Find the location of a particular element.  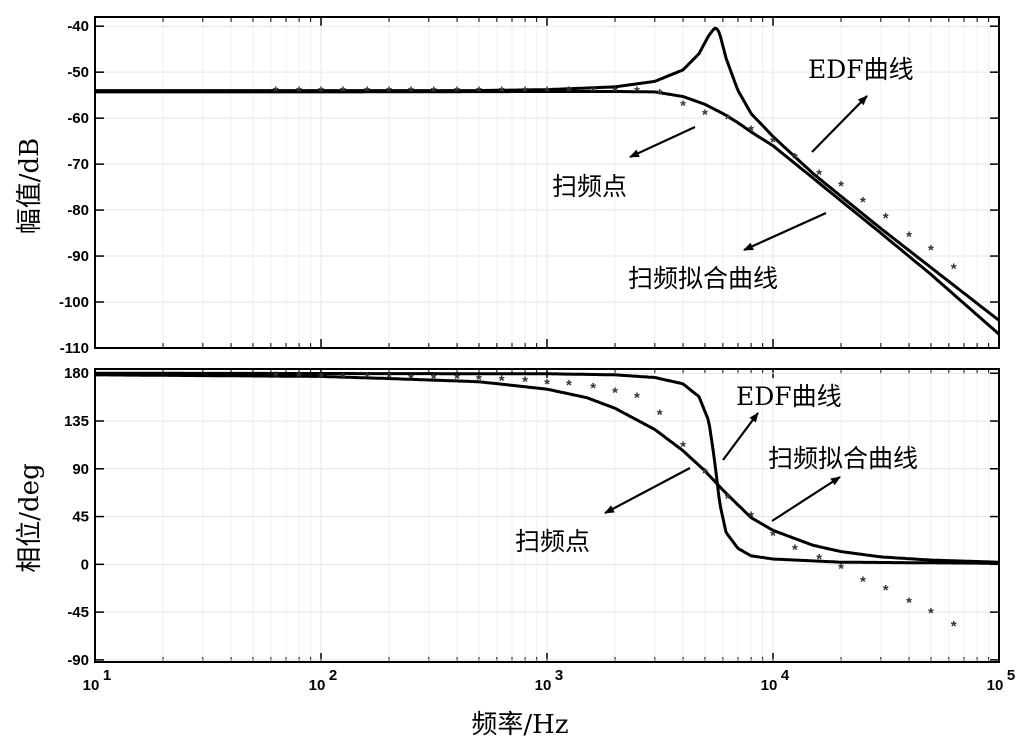

annotation-arrow-points-top is located at coordinates (662, 142).